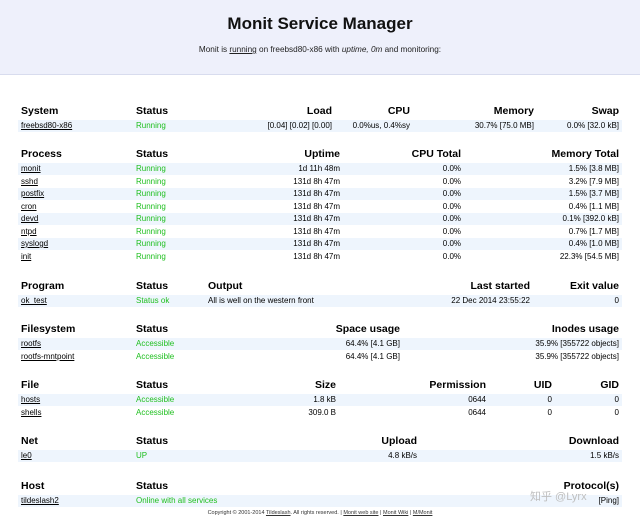 This screenshot has width=640, height=521. What do you see at coordinates (590, 218) in the screenshot?
I see `memory-value: 0.1% [392.0 kB]` at bounding box center [590, 218].